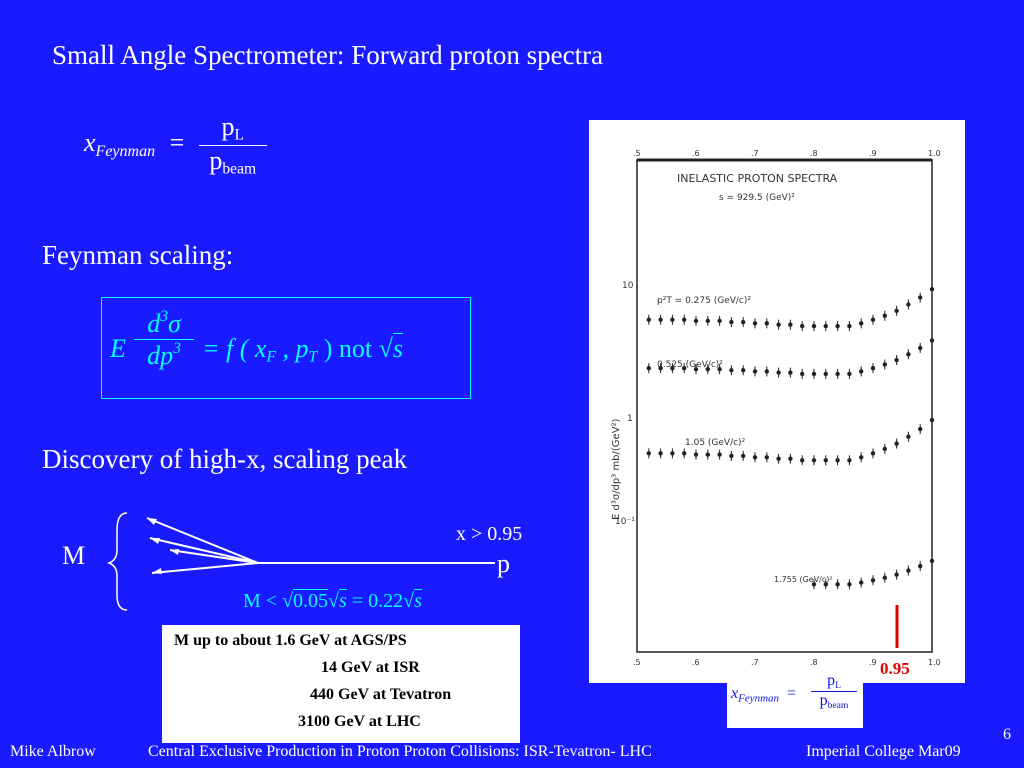  Describe the element at coordinates (174, 323) in the screenshot. I see `sigma-symbol: σ` at that location.